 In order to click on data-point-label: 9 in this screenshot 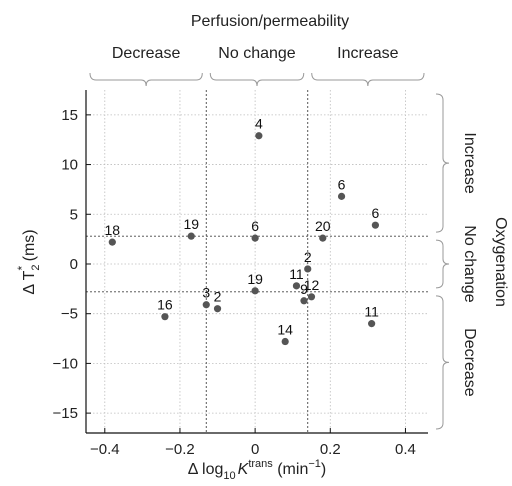, I will do `click(304, 289)`.